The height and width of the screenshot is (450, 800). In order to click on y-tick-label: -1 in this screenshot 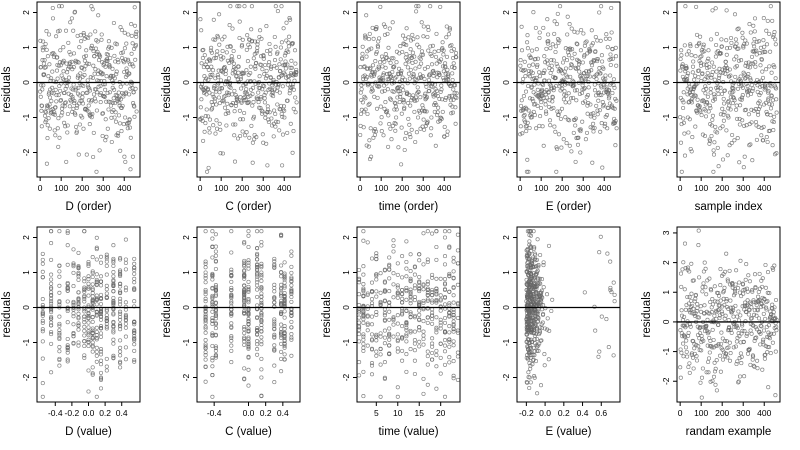, I will do `click(506, 117)`.